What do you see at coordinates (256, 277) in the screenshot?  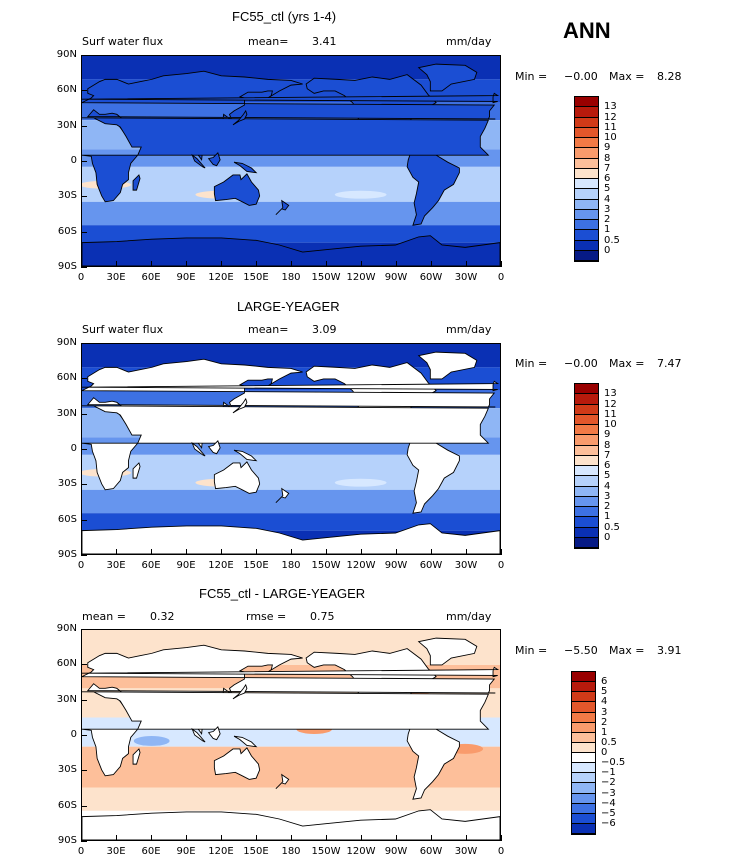 I see `lon-tick-label: 150E` at bounding box center [256, 277].